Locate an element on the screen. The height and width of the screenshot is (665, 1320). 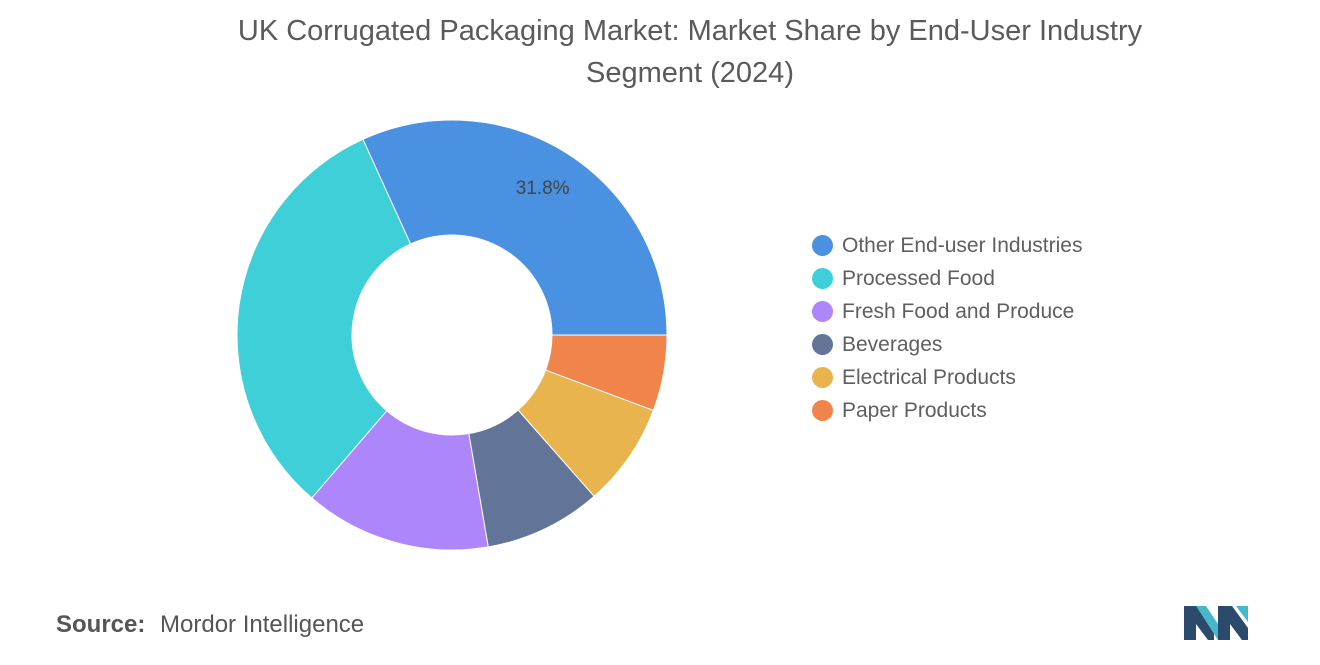
donut-slice-other-end-user-industries is located at coordinates (515, 227).